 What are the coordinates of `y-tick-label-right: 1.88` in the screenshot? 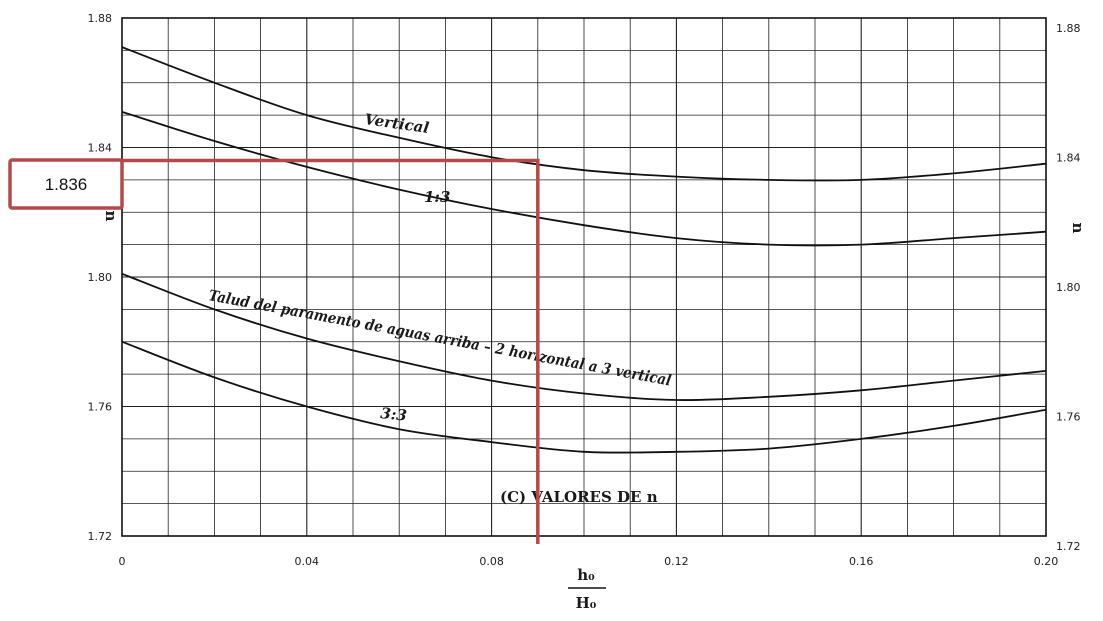 It's located at (1068, 28).